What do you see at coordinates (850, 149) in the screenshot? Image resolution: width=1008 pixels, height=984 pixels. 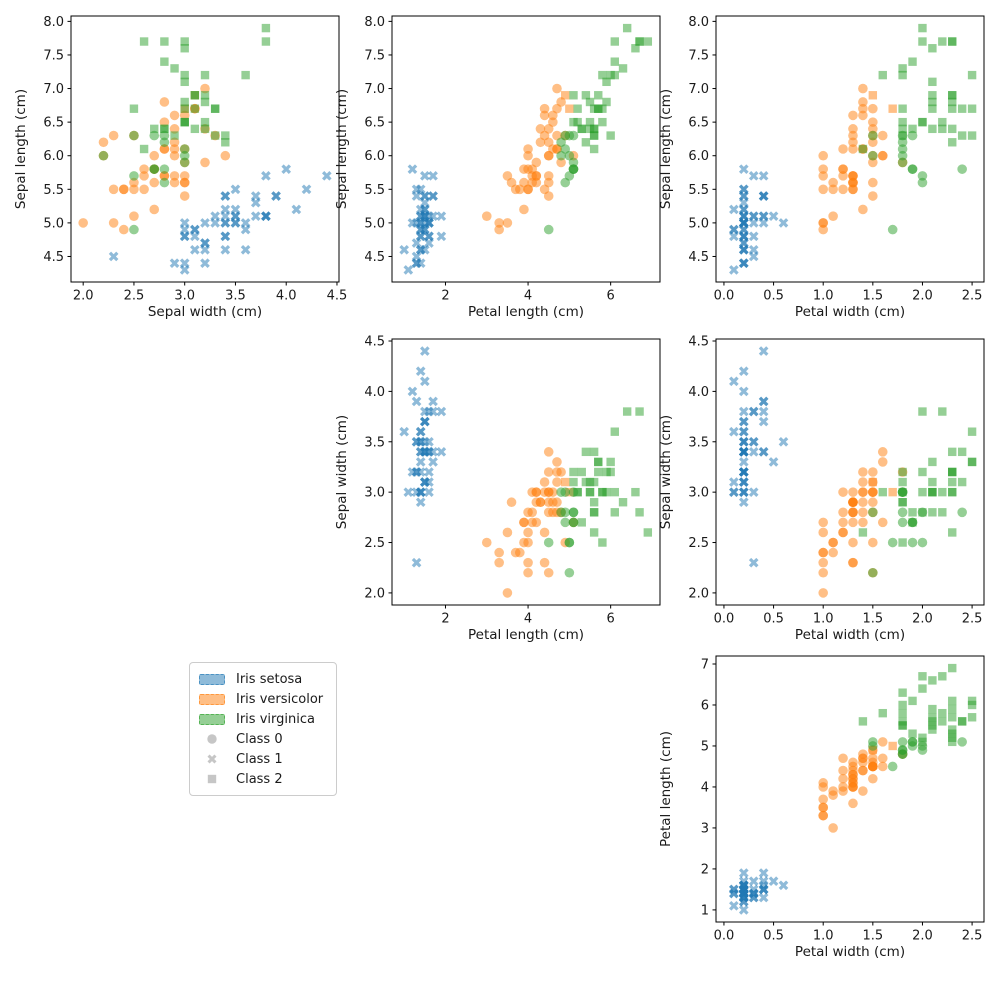 I see `axes-frame` at bounding box center [850, 149].